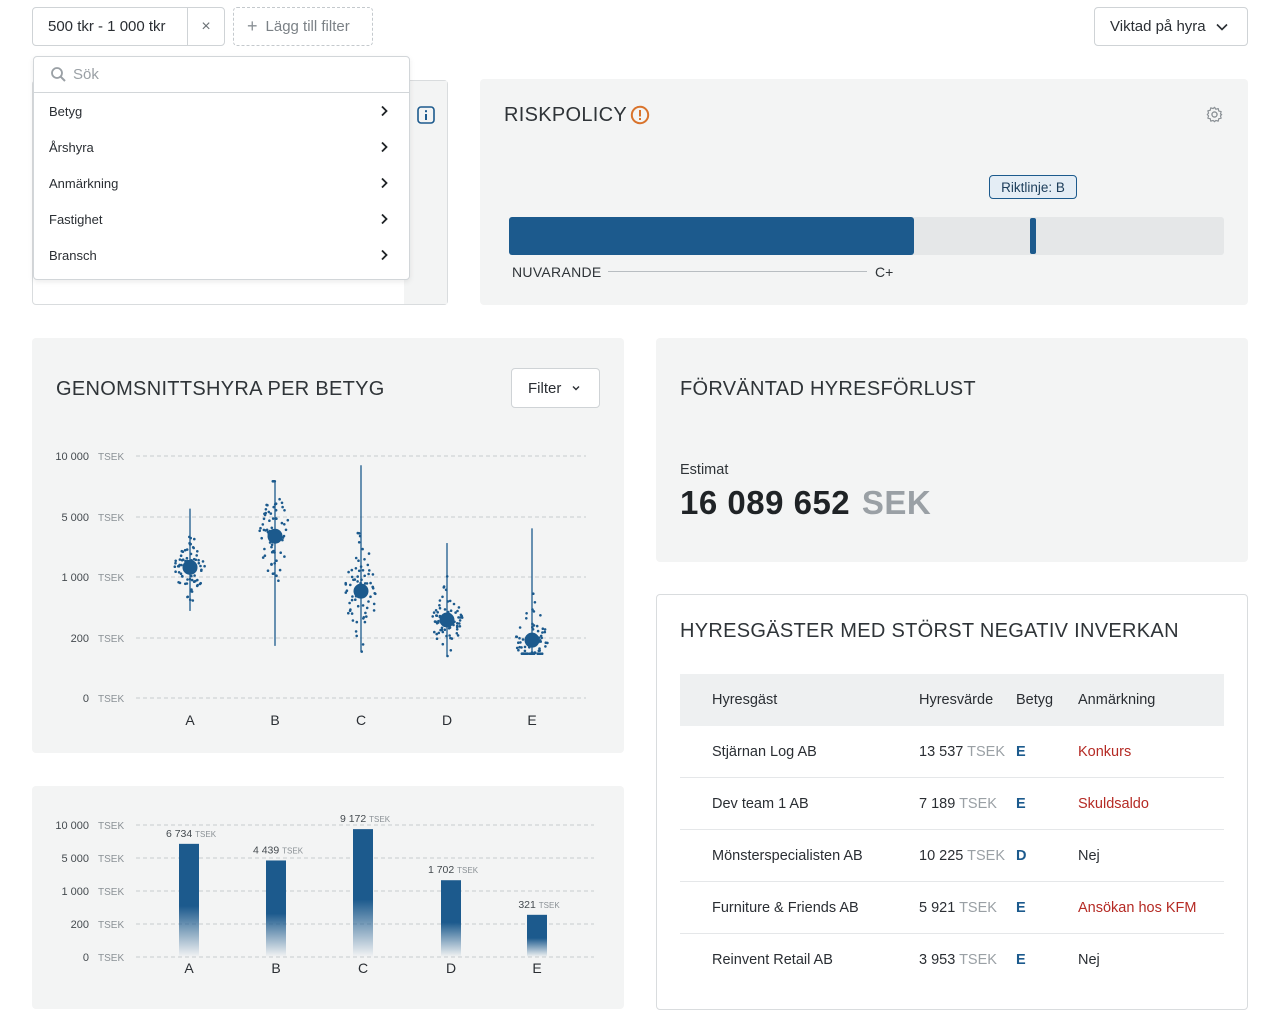  What do you see at coordinates (1117, 700) in the screenshot?
I see `column-header-remark: Anmärkning` at bounding box center [1117, 700].